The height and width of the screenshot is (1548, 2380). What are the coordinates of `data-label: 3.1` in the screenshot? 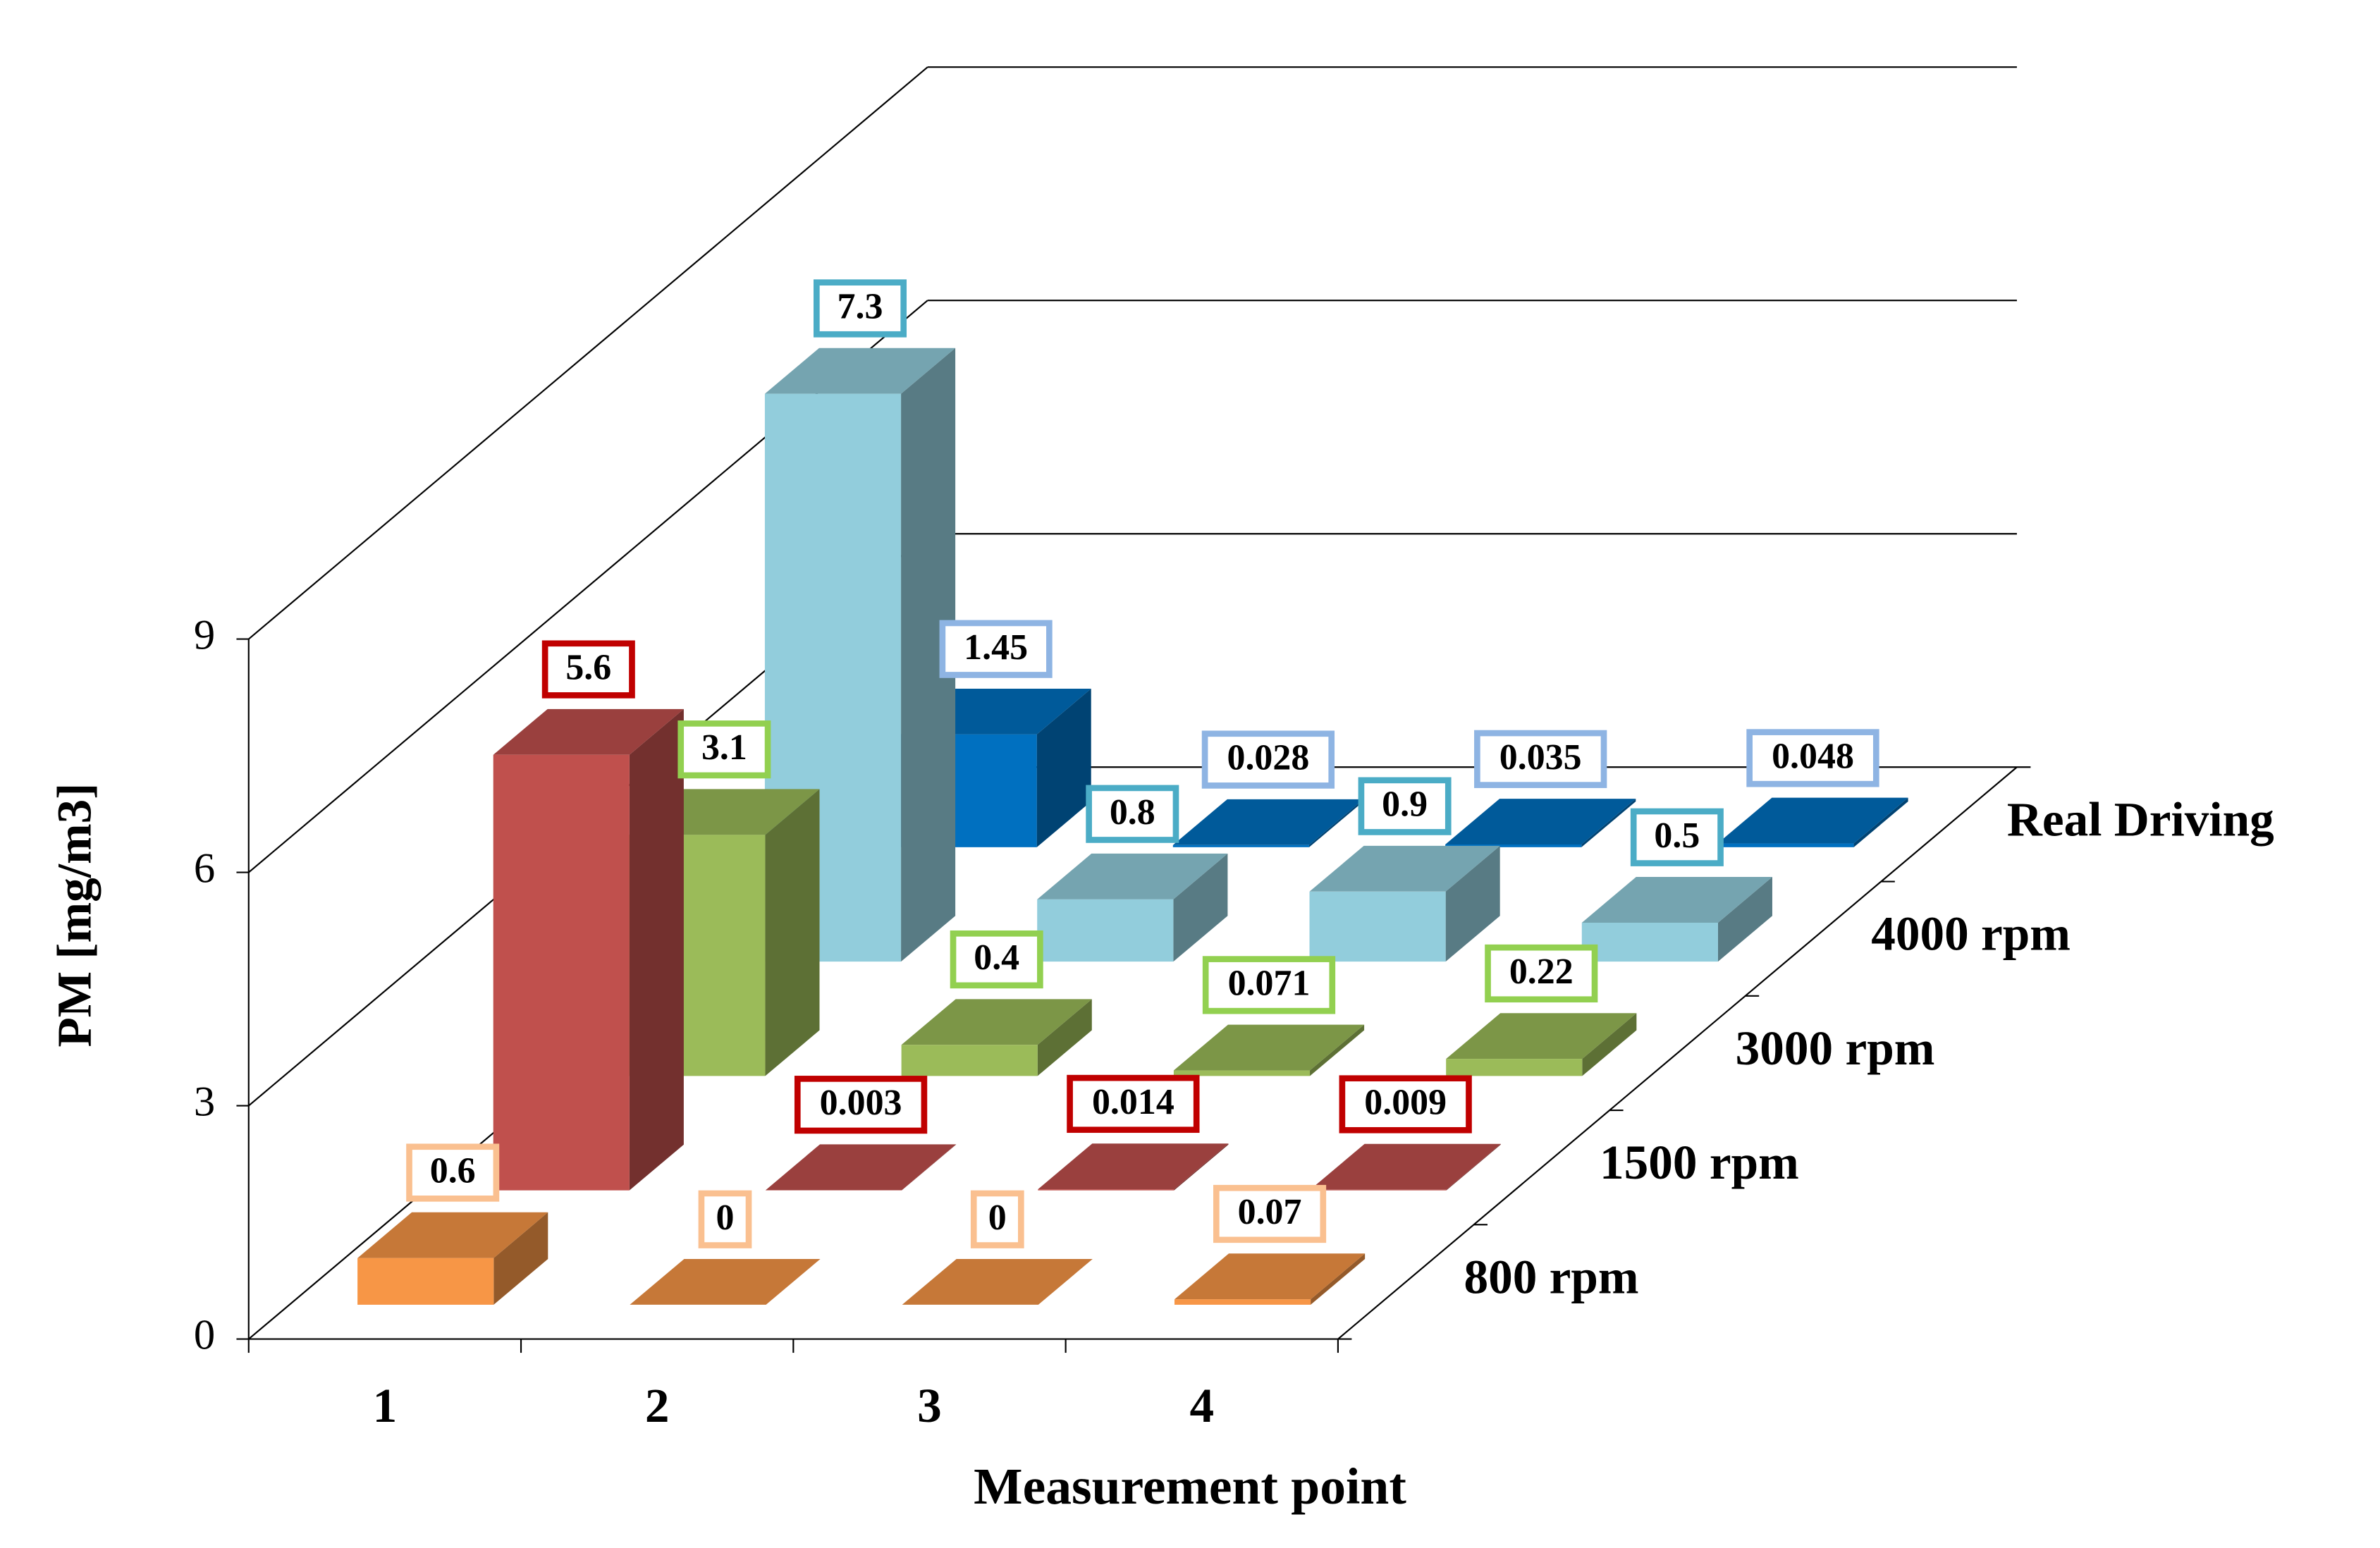 It's located at (724, 749).